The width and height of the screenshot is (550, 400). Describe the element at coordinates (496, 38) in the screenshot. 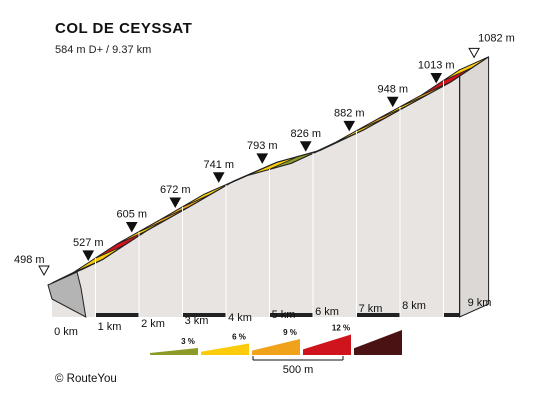

I see `elevation-label: 1082 m` at that location.